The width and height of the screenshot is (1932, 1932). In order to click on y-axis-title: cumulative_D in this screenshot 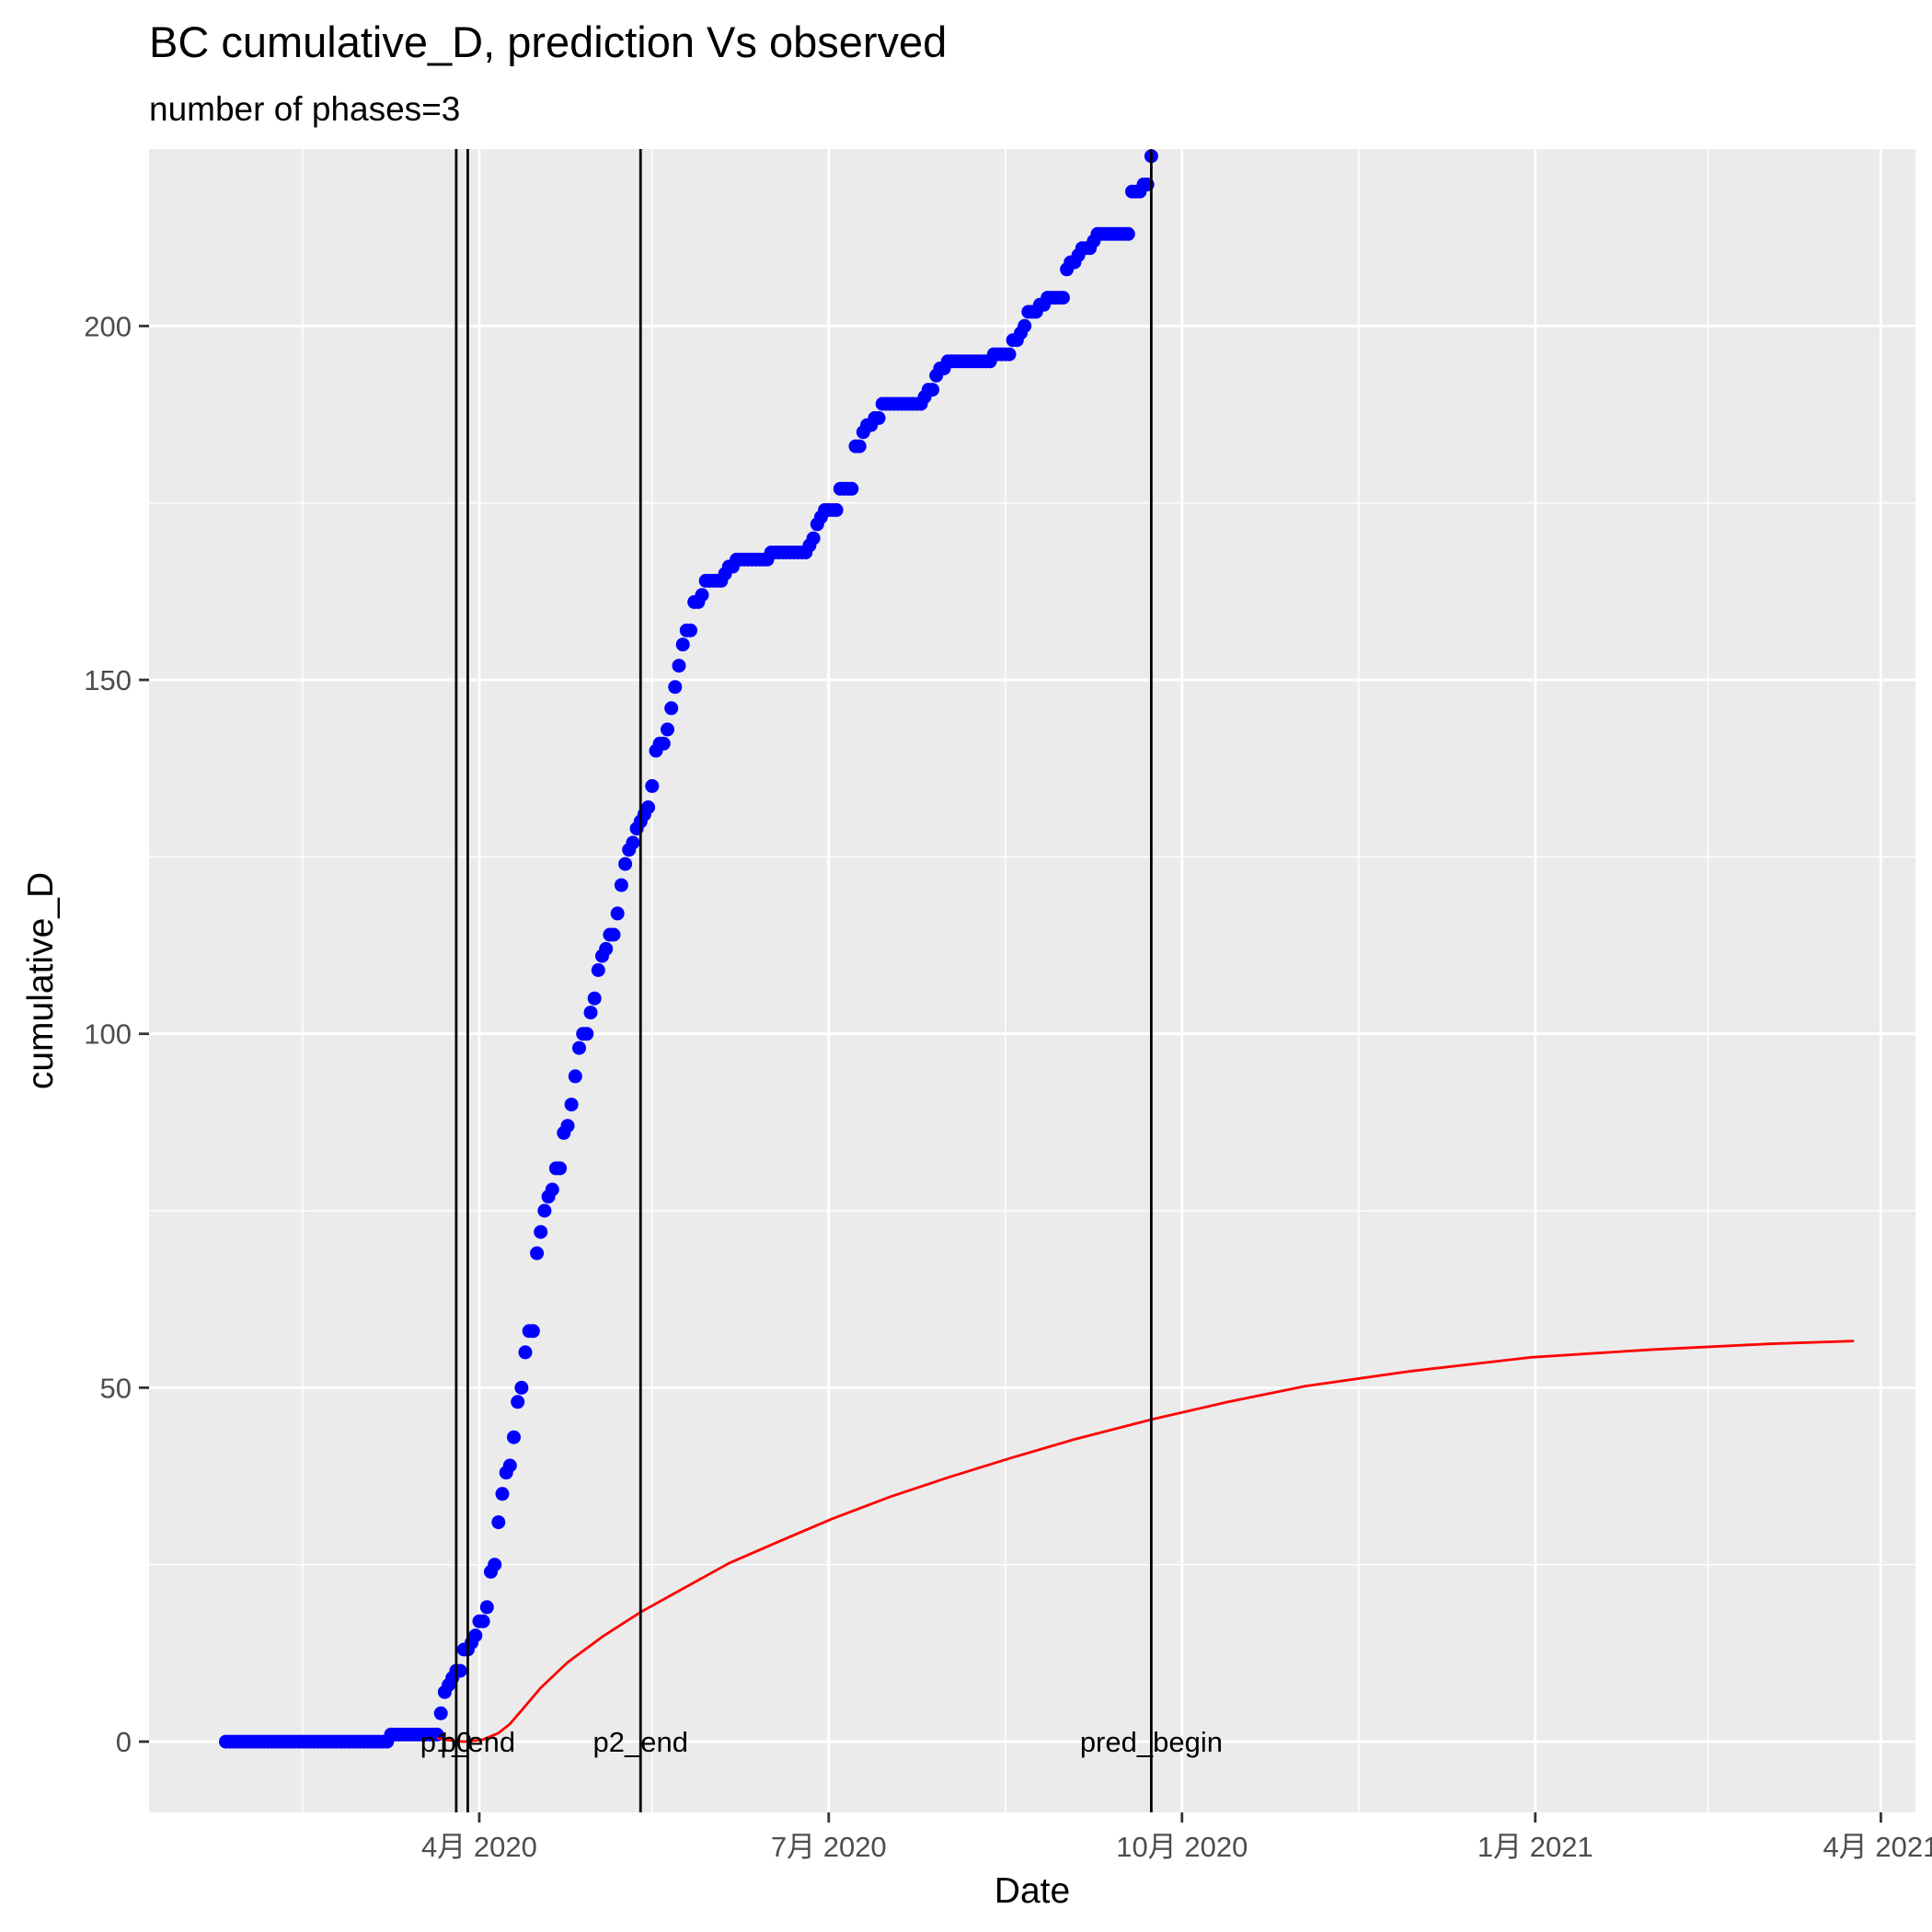, I will do `click(41, 980)`.